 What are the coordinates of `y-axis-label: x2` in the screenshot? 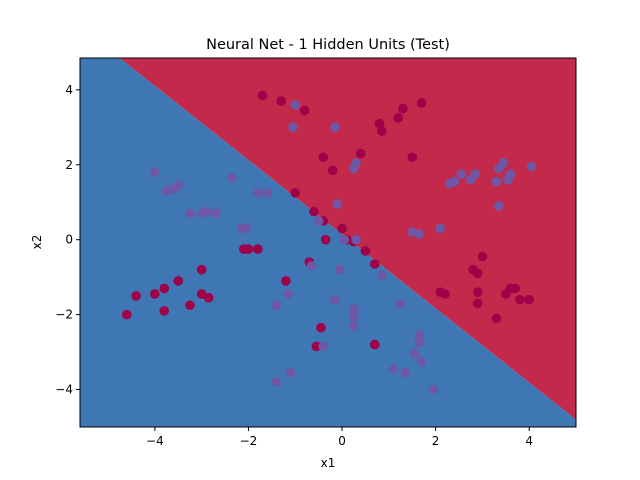 It's located at (37, 242).